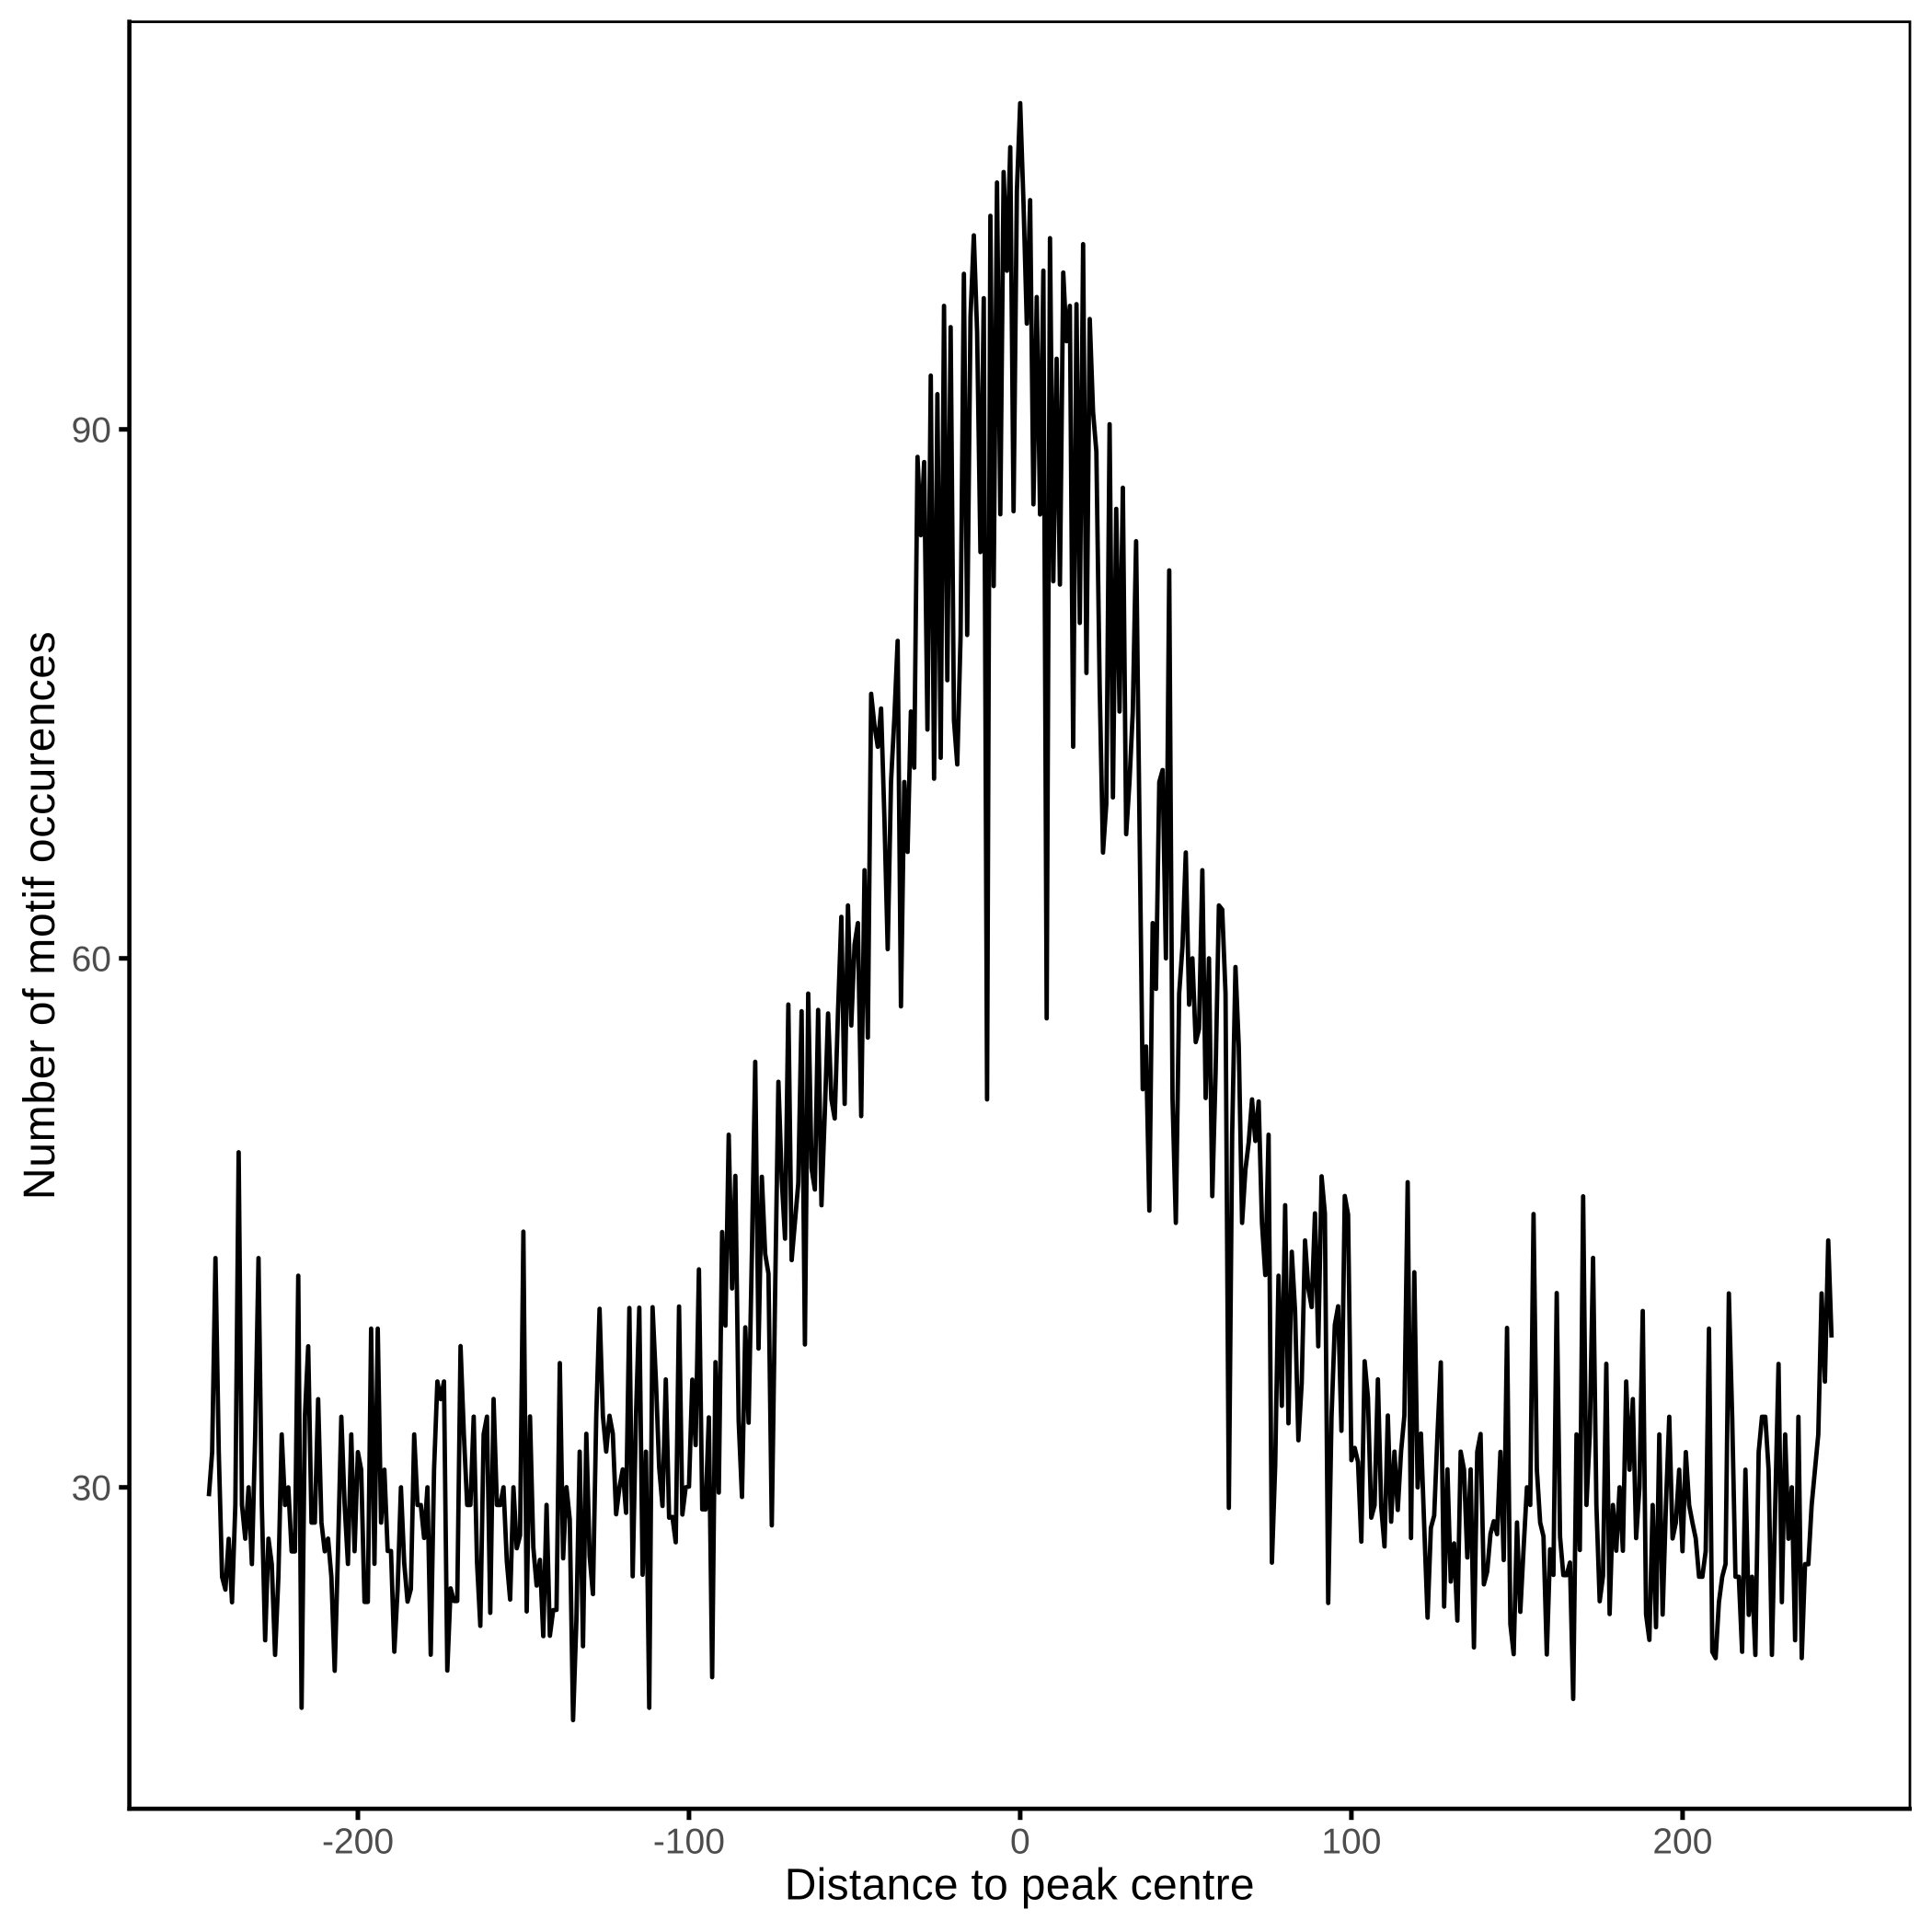  Describe the element at coordinates (1020, 1886) in the screenshot. I see `svg-text: Distance to peak centre` at that location.